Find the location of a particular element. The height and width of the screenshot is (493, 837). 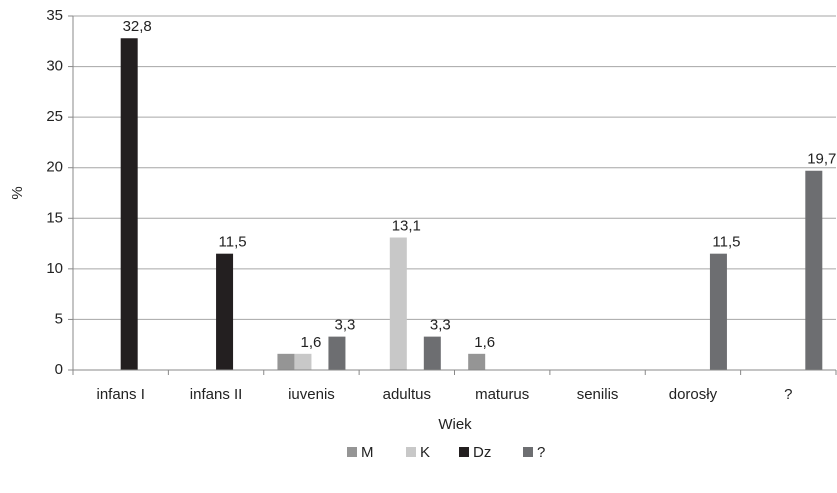

y-tick-label: 0 is located at coordinates (59, 369).